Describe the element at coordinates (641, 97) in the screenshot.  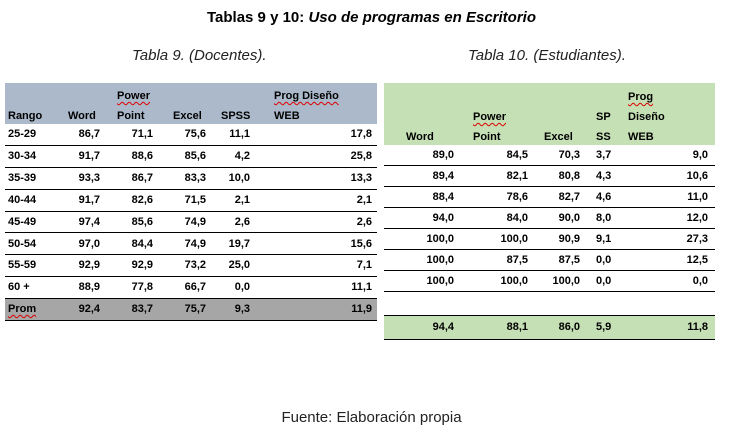
I see `column-header: Prog` at that location.